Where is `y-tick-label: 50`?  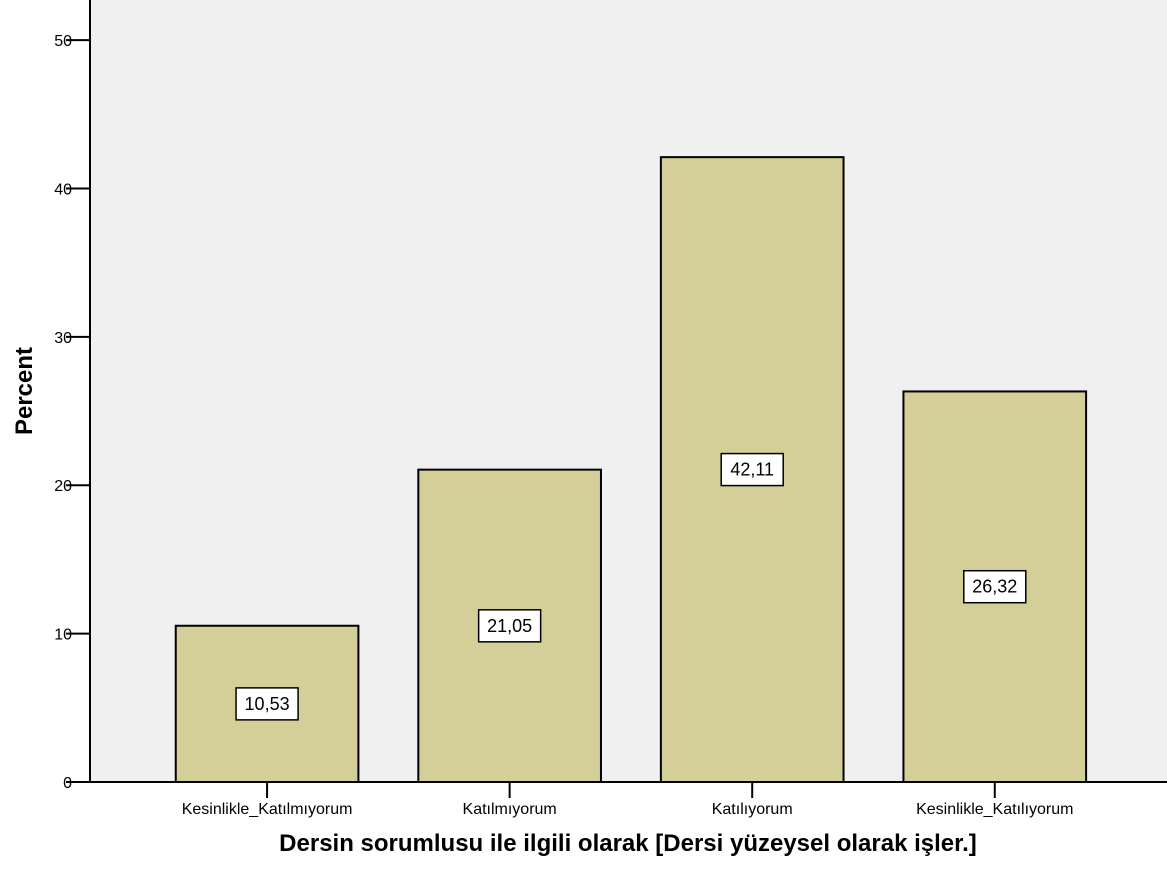 y-tick-label: 50 is located at coordinates (63, 41).